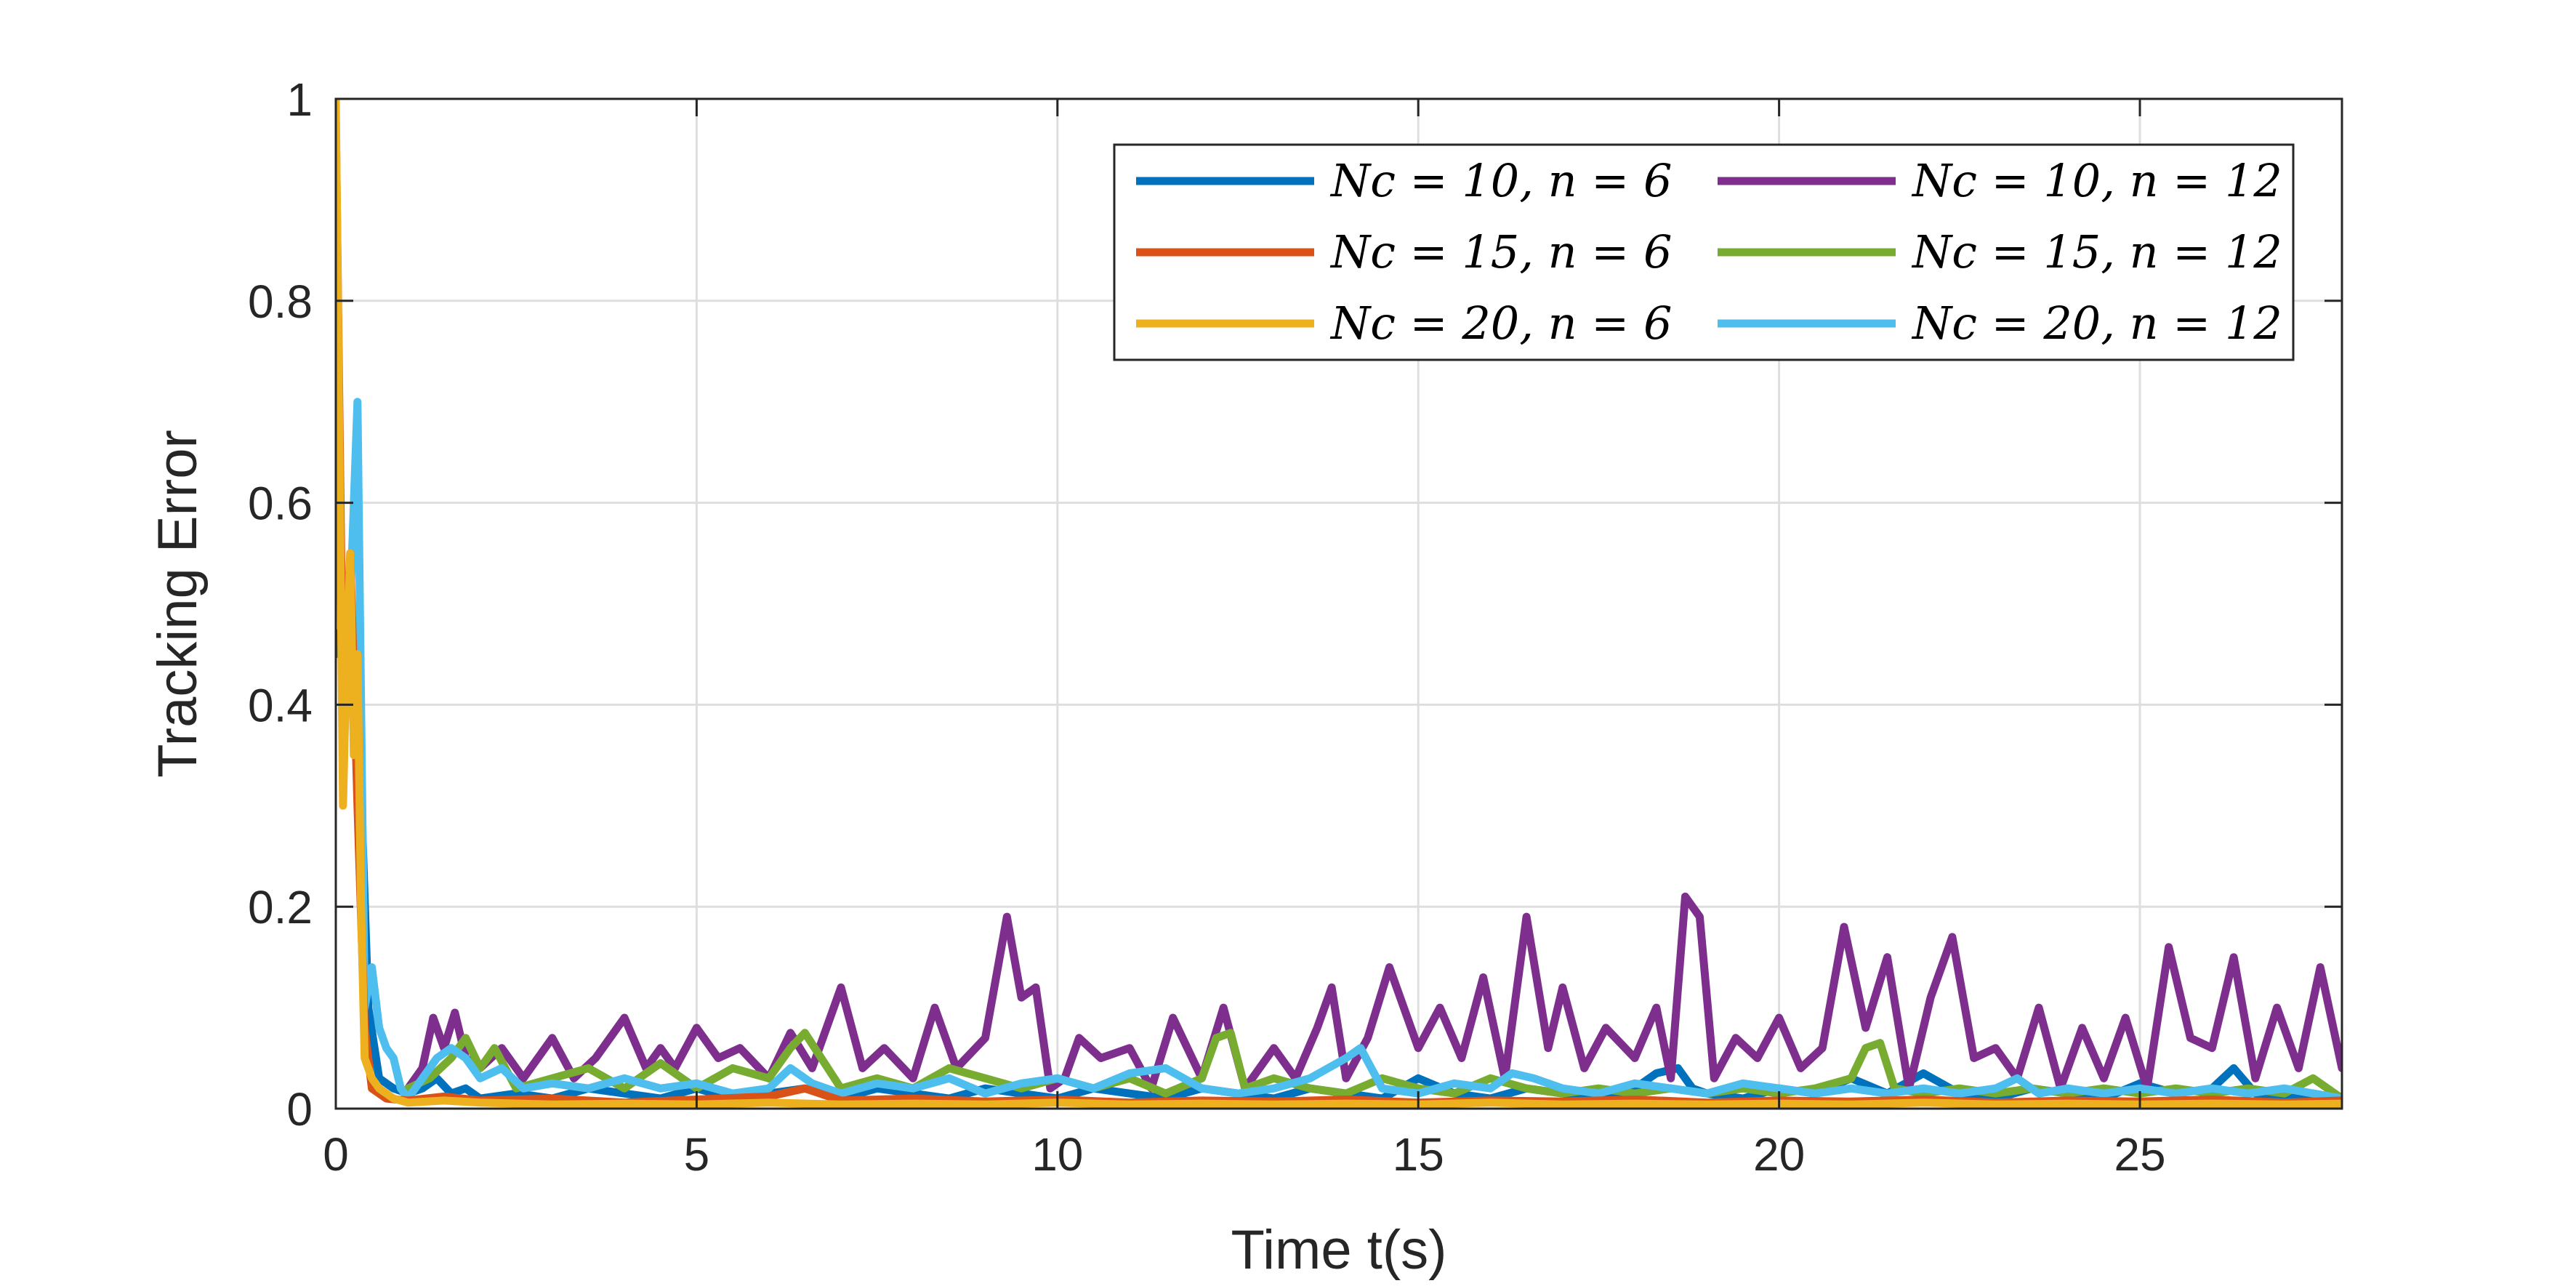  What do you see at coordinates (1779, 1154) in the screenshot?
I see `x-tick-label: 20` at bounding box center [1779, 1154].